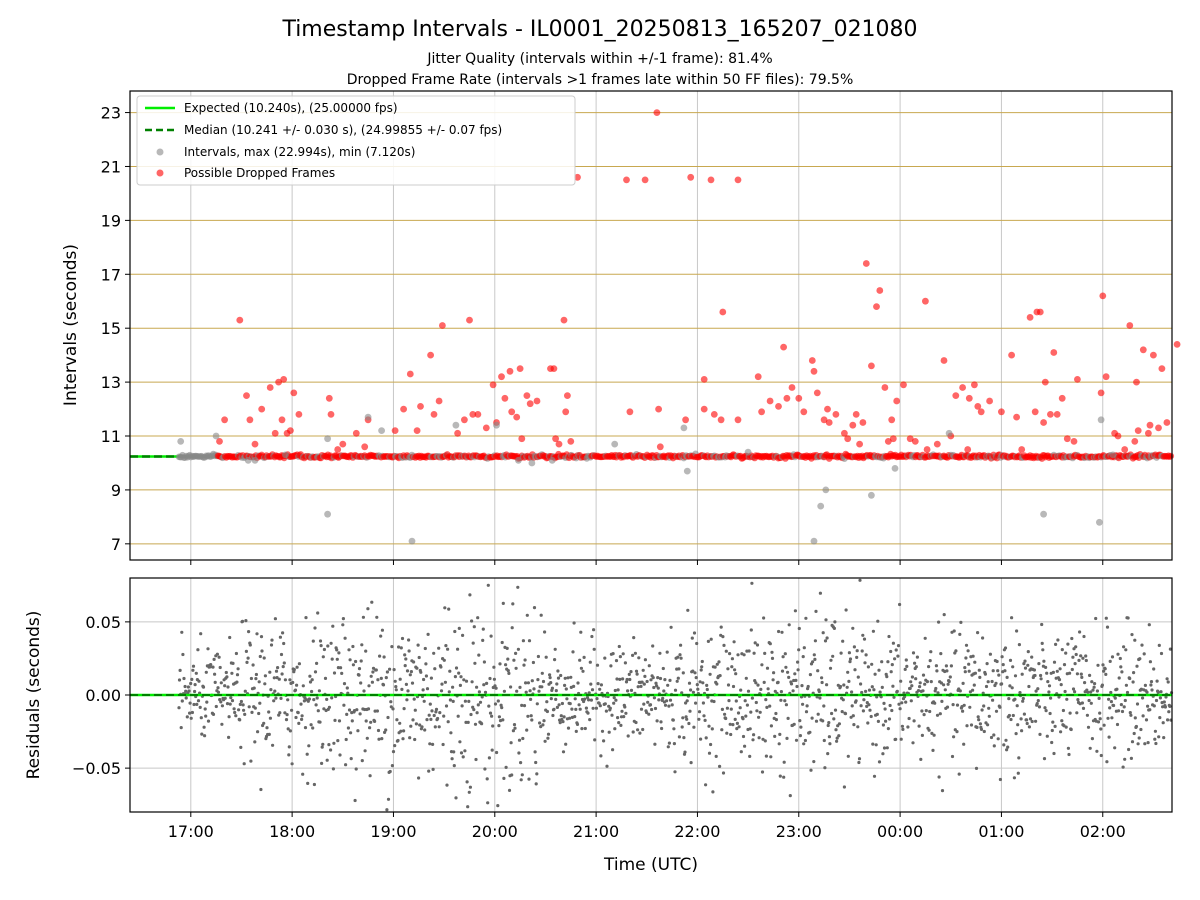 The height and width of the screenshot is (900, 1200). Describe the element at coordinates (111, 436) in the screenshot. I see `intervals-ytick-label: 11` at that location.